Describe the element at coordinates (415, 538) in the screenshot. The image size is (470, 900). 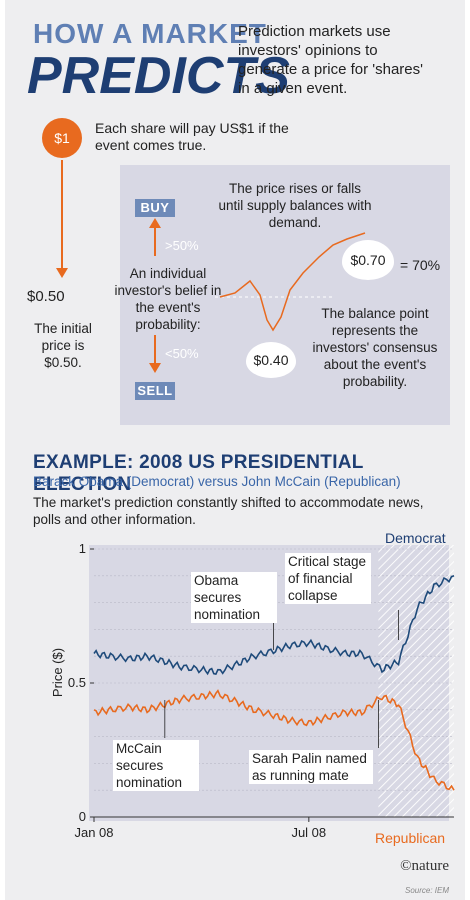
I see `democrat-label: Democrat` at that location.